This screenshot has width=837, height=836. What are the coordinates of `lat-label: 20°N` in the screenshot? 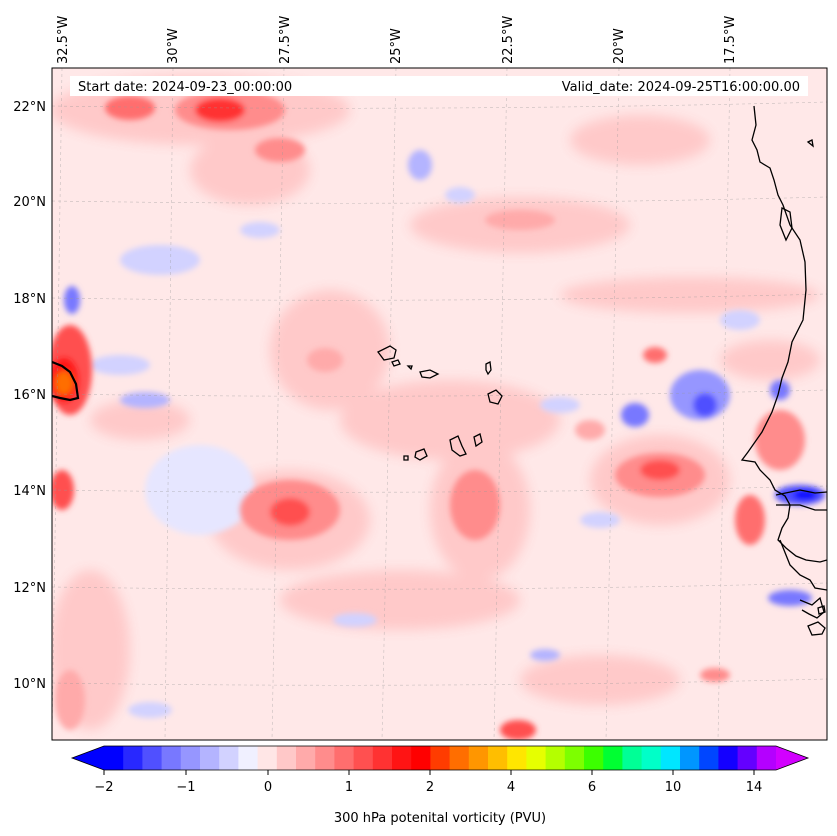 It's located at (29, 202).